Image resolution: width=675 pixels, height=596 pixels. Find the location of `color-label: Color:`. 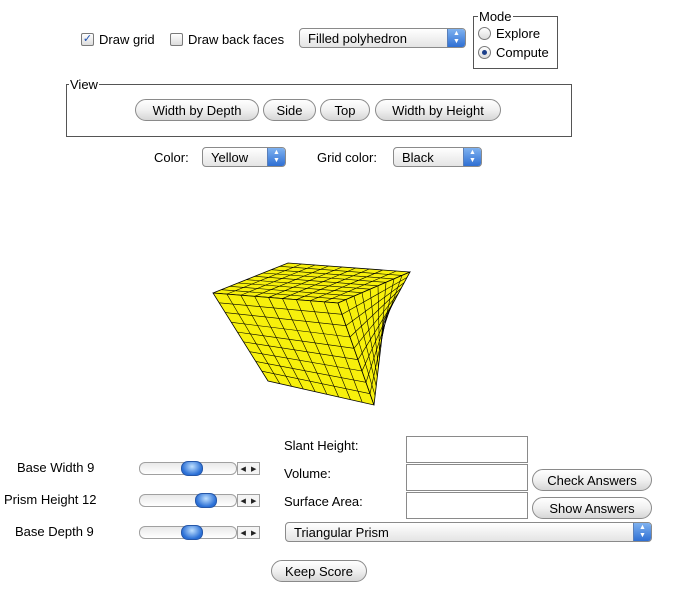

color-label: Color: is located at coordinates (171, 157).